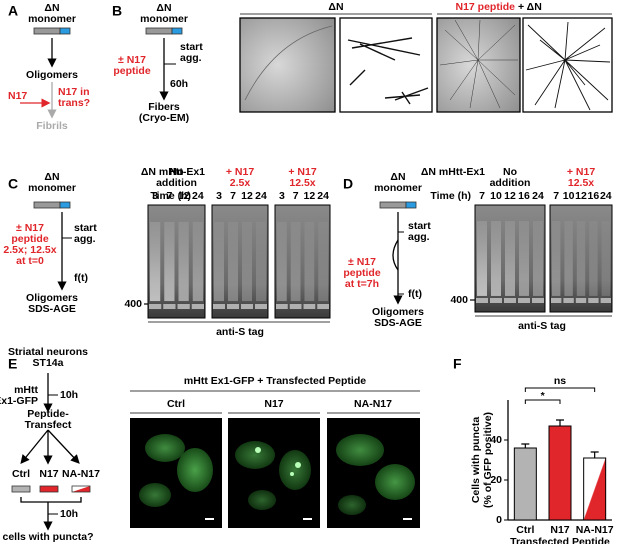 The image size is (617, 544). I want to click on label: 12.5x, so click(302, 183).